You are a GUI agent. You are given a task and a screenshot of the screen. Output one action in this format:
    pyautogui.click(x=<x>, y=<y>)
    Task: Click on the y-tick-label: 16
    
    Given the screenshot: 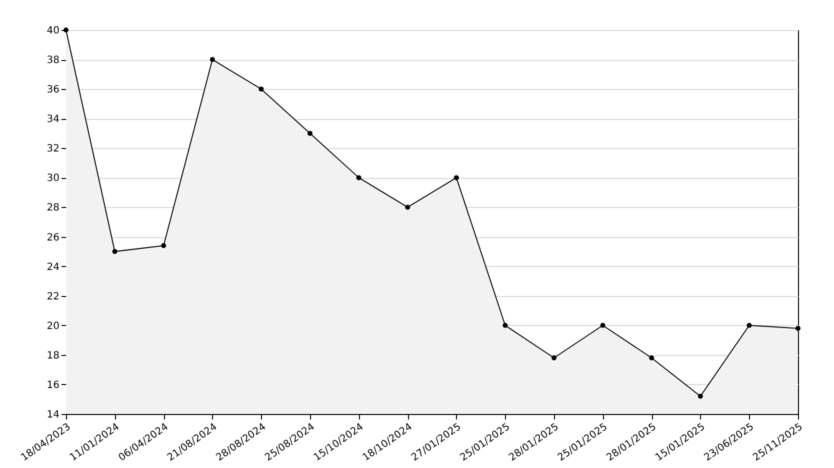 What is the action you would take?
    pyautogui.click(x=53, y=385)
    